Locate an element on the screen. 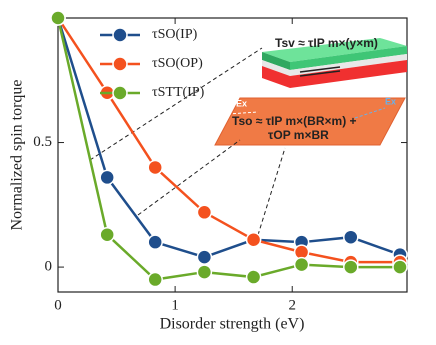  annotation: τOP m×BR is located at coordinates (298, 135).